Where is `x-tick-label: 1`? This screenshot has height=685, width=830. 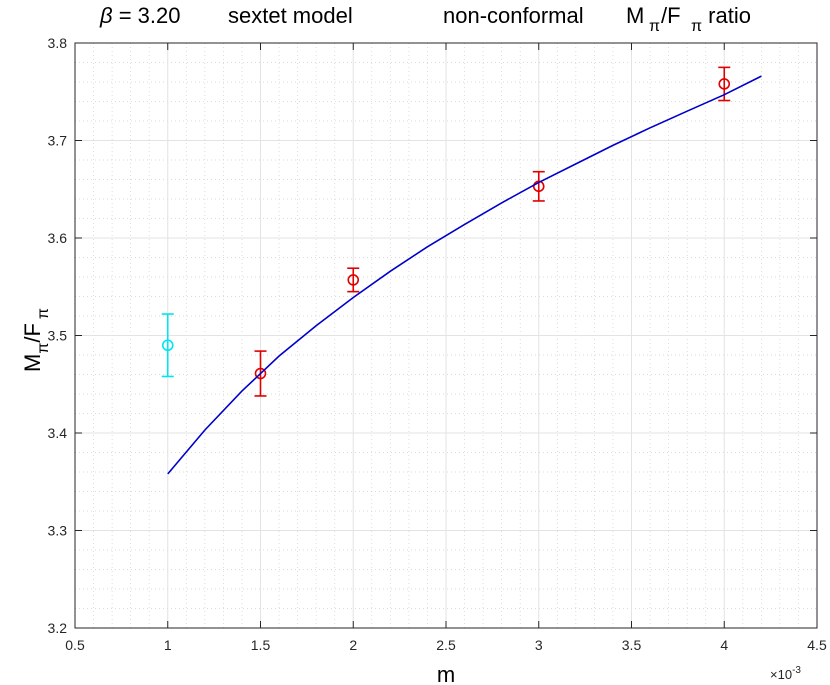 x-tick-label: 1 is located at coordinates (168, 645).